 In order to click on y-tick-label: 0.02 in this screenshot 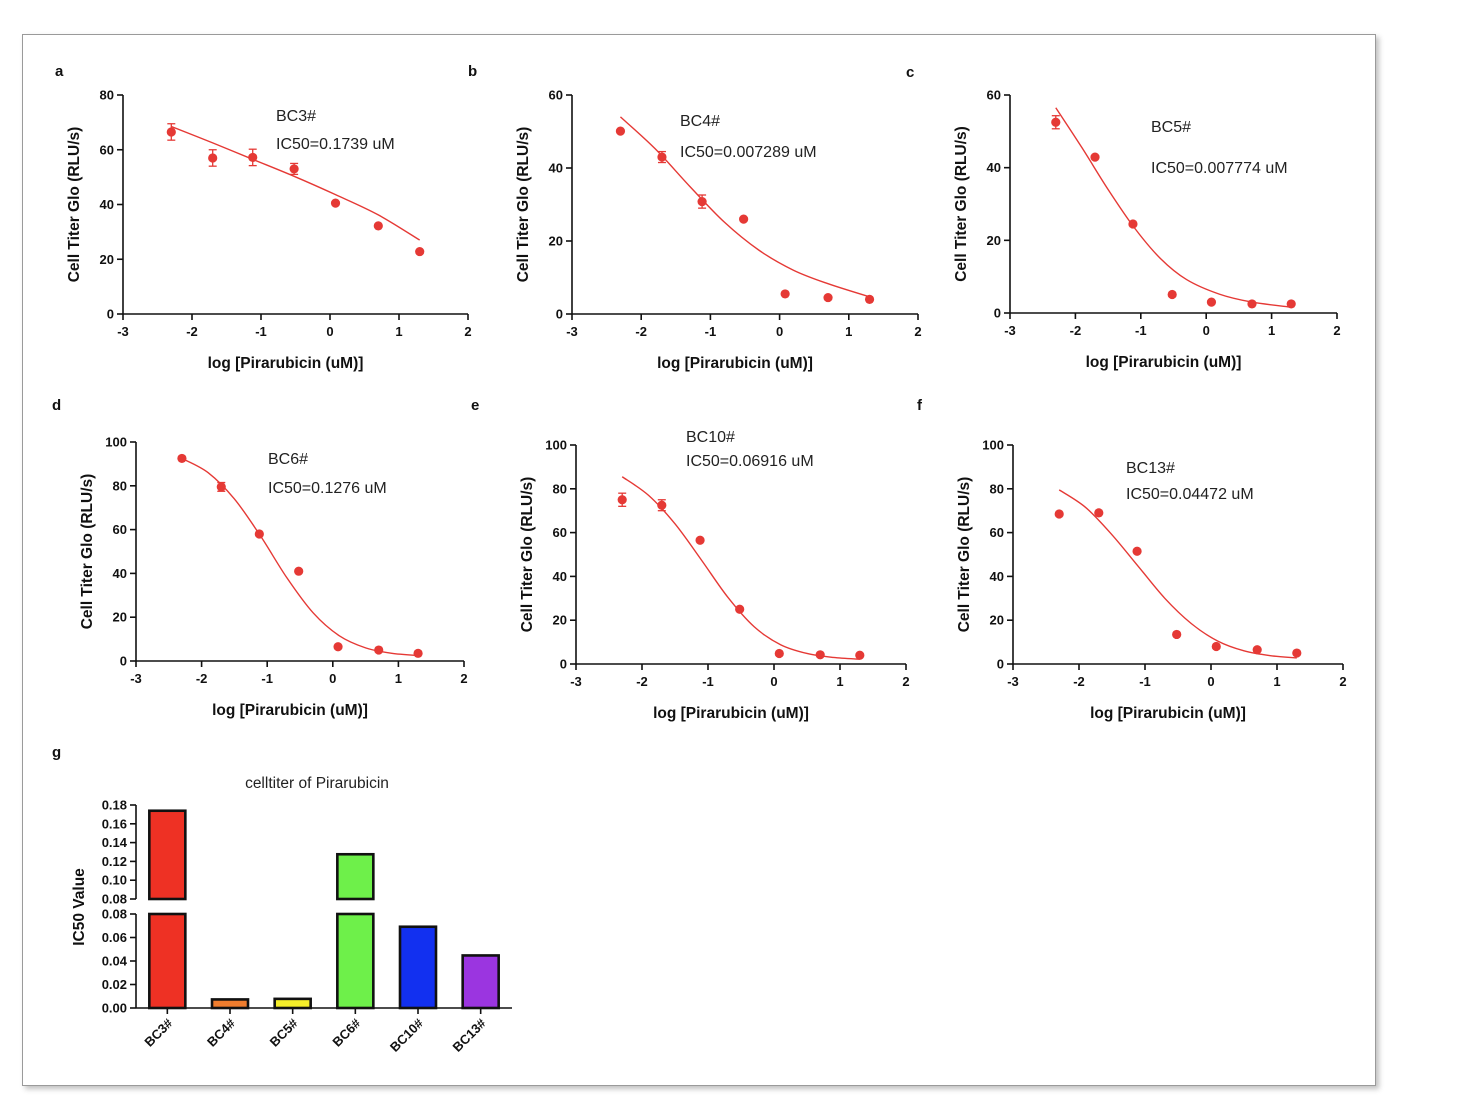, I will do `click(114, 984)`.